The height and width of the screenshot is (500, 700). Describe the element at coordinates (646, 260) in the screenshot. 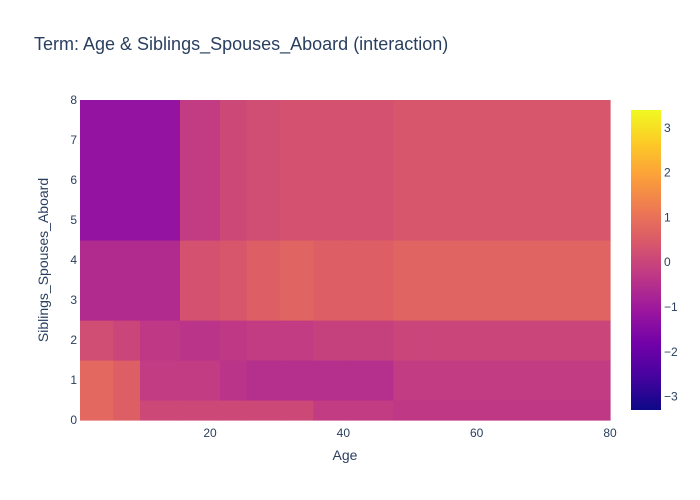

I see `colorbar` at that location.